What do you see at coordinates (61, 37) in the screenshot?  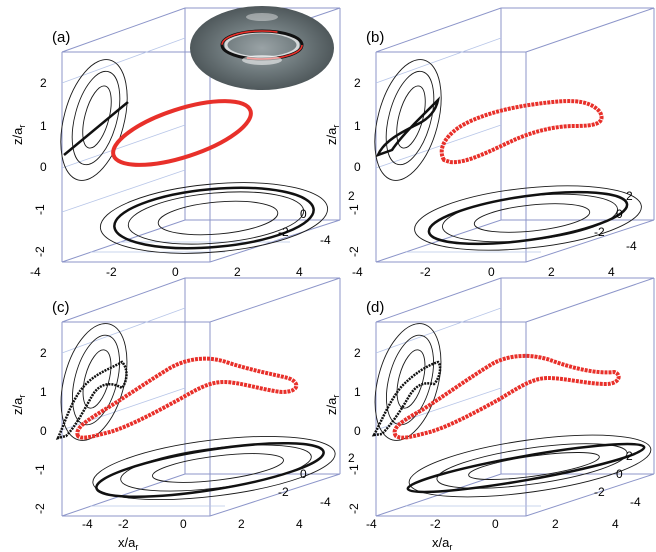 I see `panel-label: (a)` at bounding box center [61, 37].